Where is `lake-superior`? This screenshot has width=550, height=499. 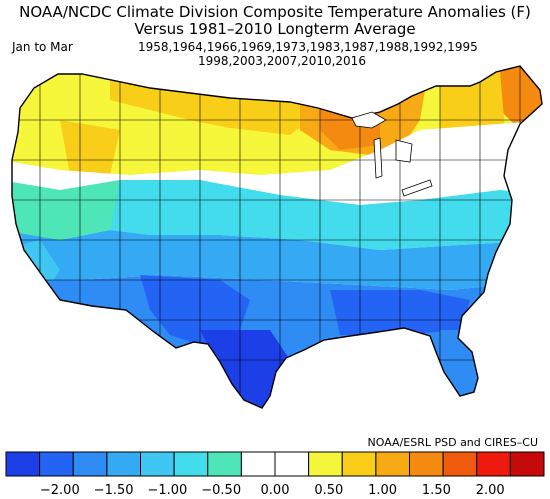 lake-superior is located at coordinates (369, 120).